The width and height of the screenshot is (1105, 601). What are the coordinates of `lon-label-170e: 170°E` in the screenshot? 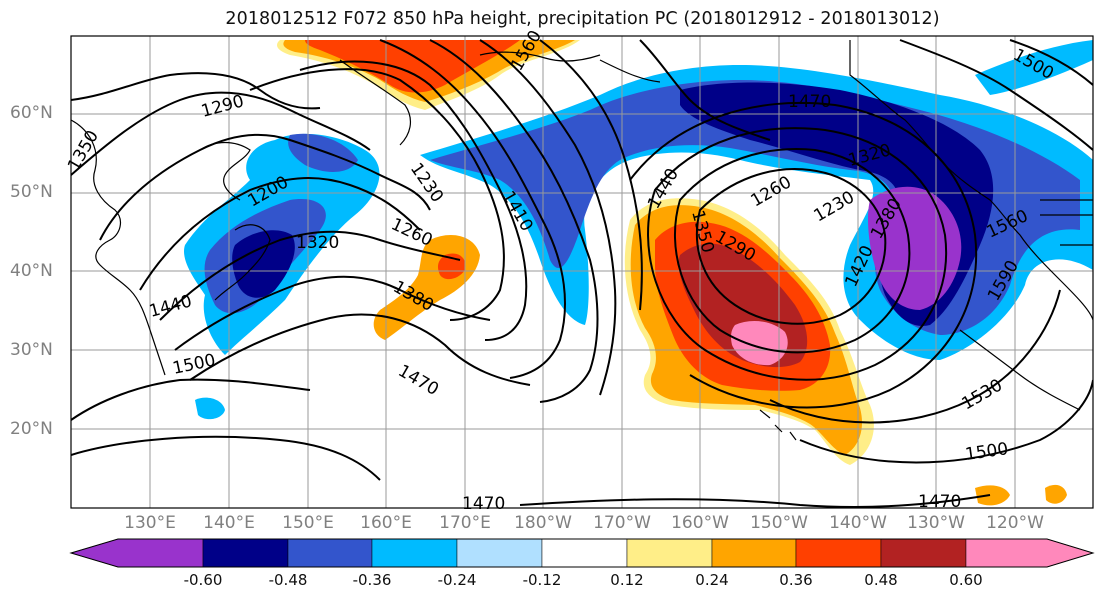 It's located at (465, 523).